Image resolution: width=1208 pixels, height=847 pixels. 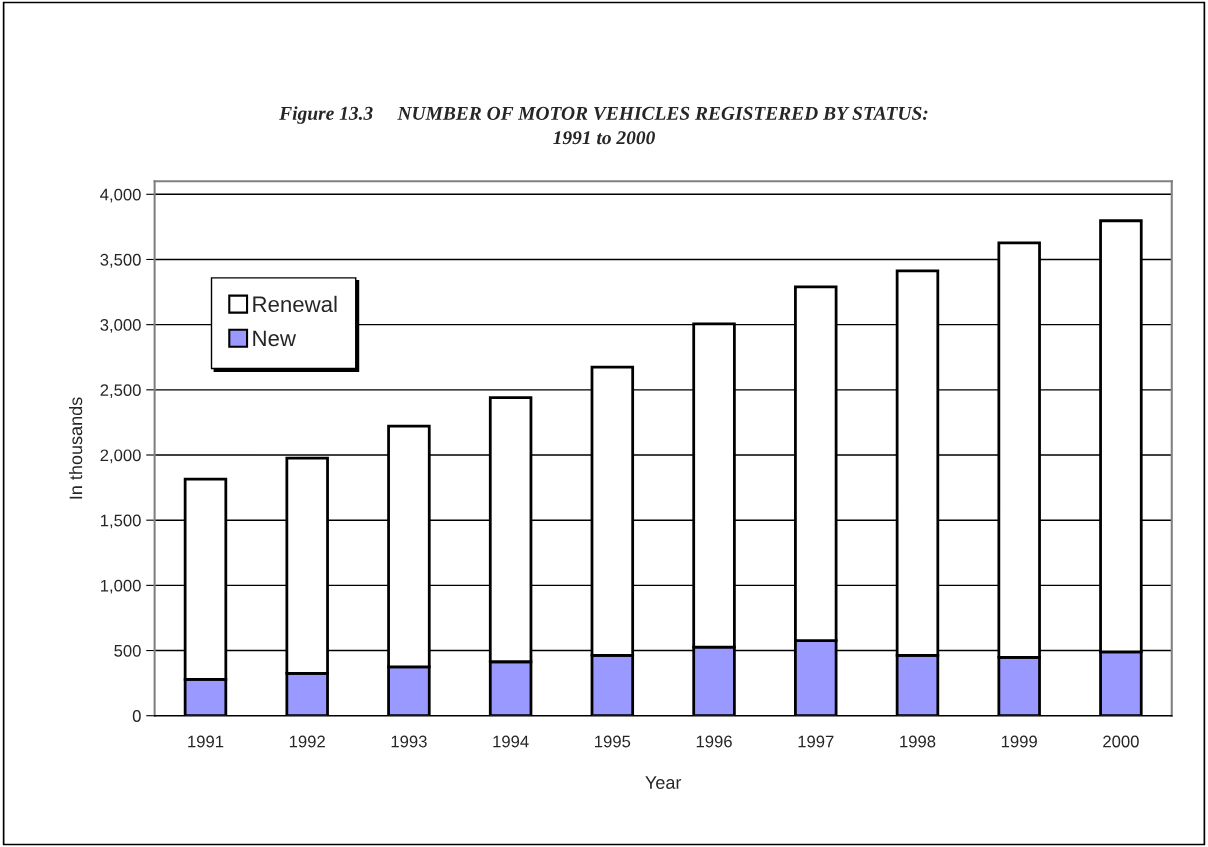 What do you see at coordinates (120, 260) in the screenshot?
I see `y-tick-label: 3,500` at bounding box center [120, 260].